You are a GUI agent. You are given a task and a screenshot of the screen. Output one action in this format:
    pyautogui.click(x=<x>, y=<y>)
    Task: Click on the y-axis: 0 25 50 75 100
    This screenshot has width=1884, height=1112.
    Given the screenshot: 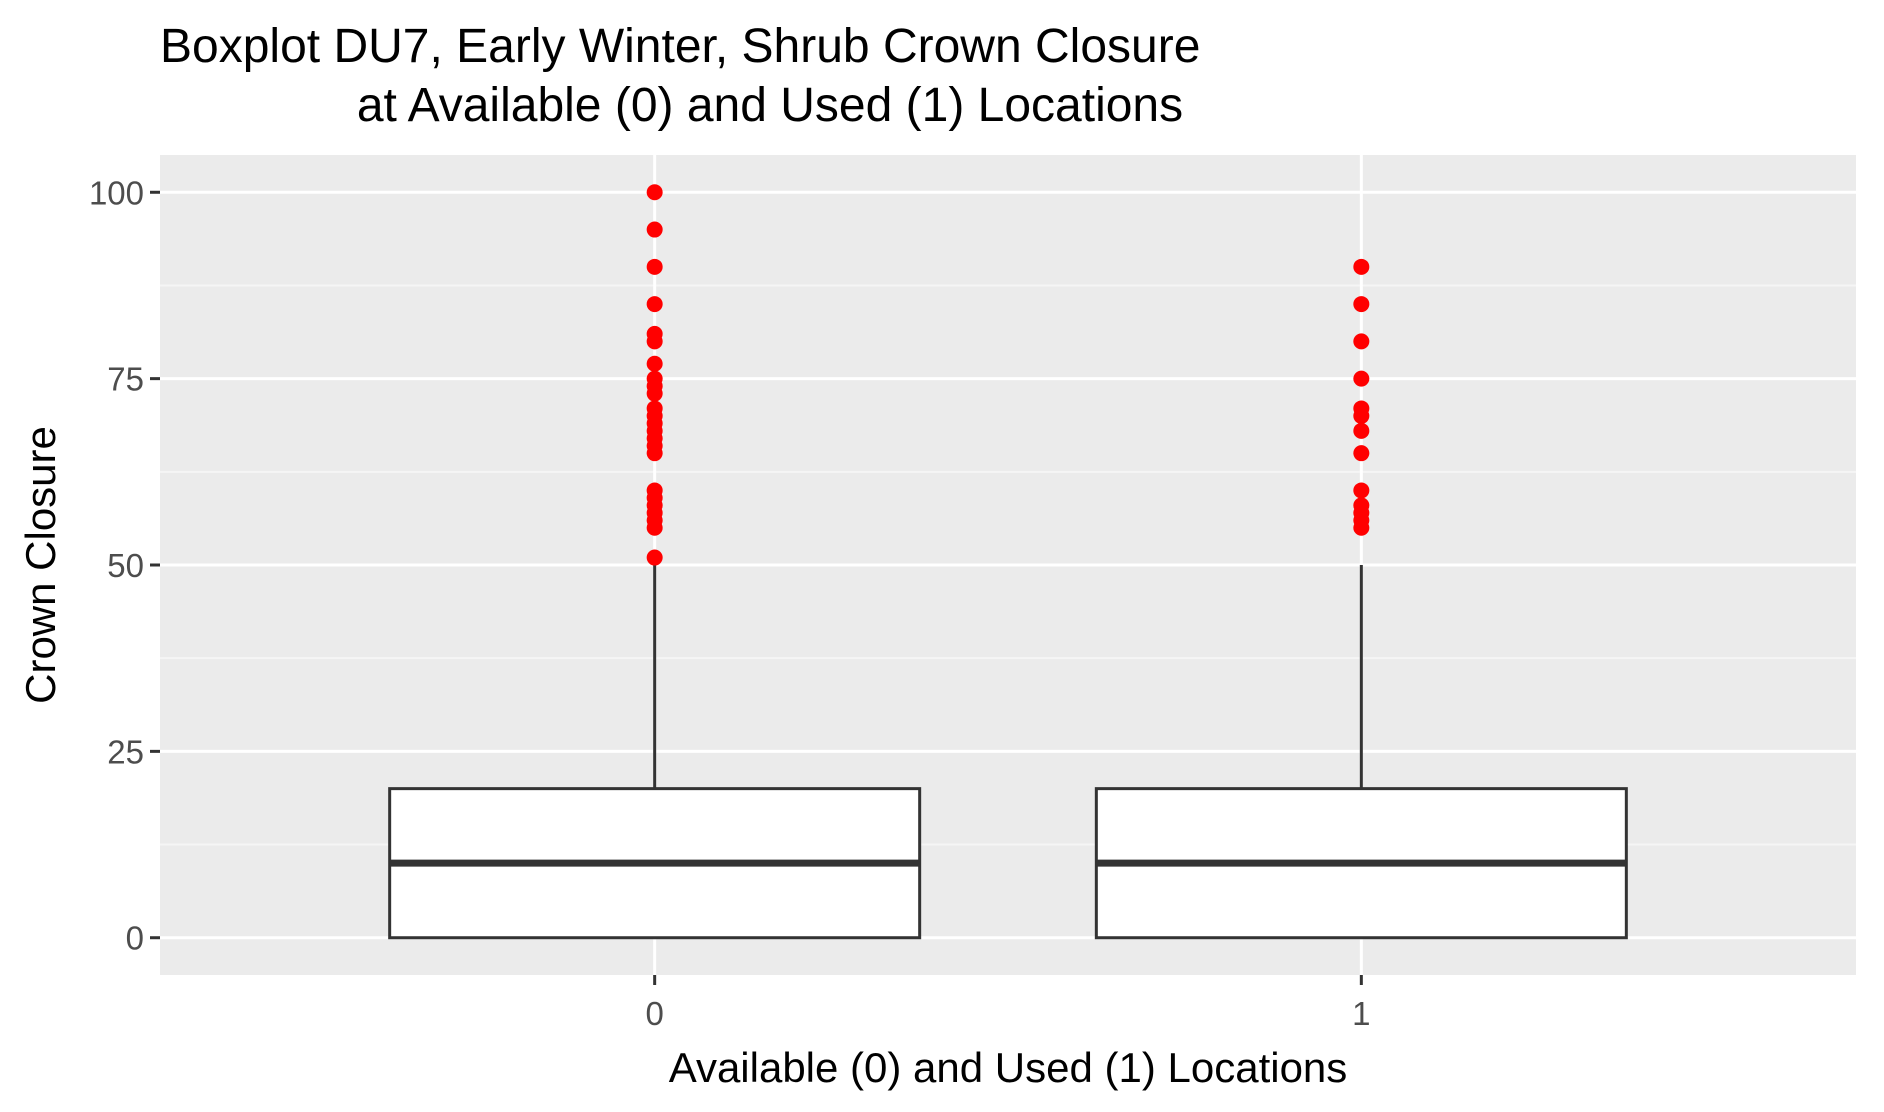 What is the action you would take?
    pyautogui.click(x=124, y=565)
    